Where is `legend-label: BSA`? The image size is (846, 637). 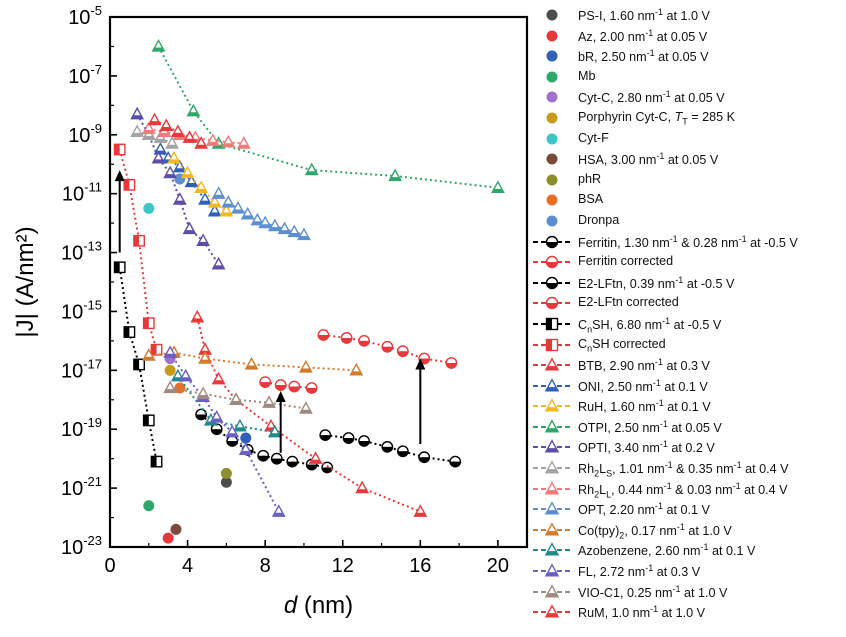 legend-label: BSA is located at coordinates (591, 199).